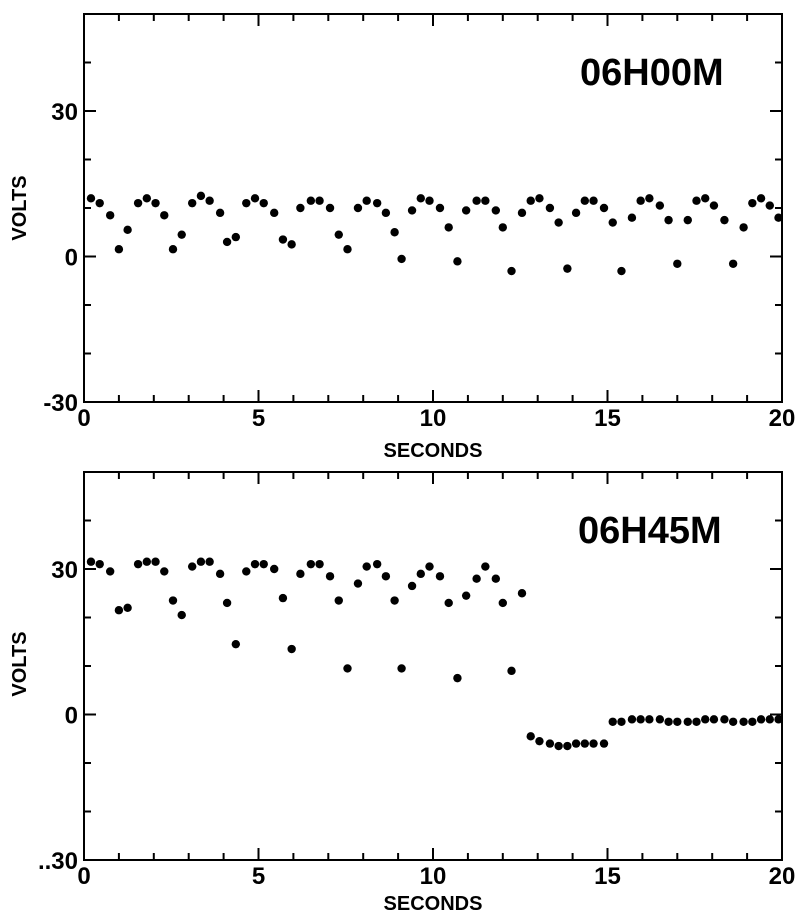 The image size is (810, 916). What do you see at coordinates (60, 403) in the screenshot?
I see `y-tick-label: -30` at bounding box center [60, 403].